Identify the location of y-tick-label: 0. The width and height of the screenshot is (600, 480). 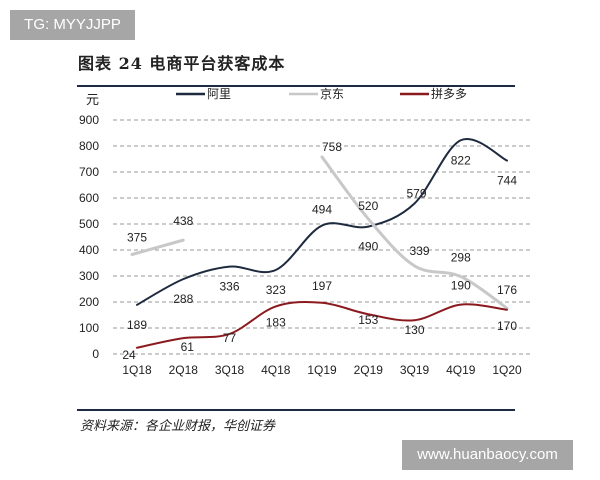
(95, 354).